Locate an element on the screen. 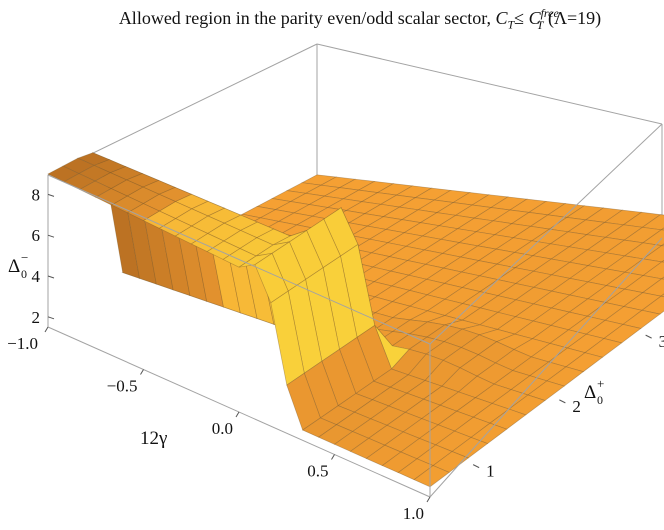 This screenshot has width=664, height=530. z-tick-label: 6 is located at coordinates (36, 235).